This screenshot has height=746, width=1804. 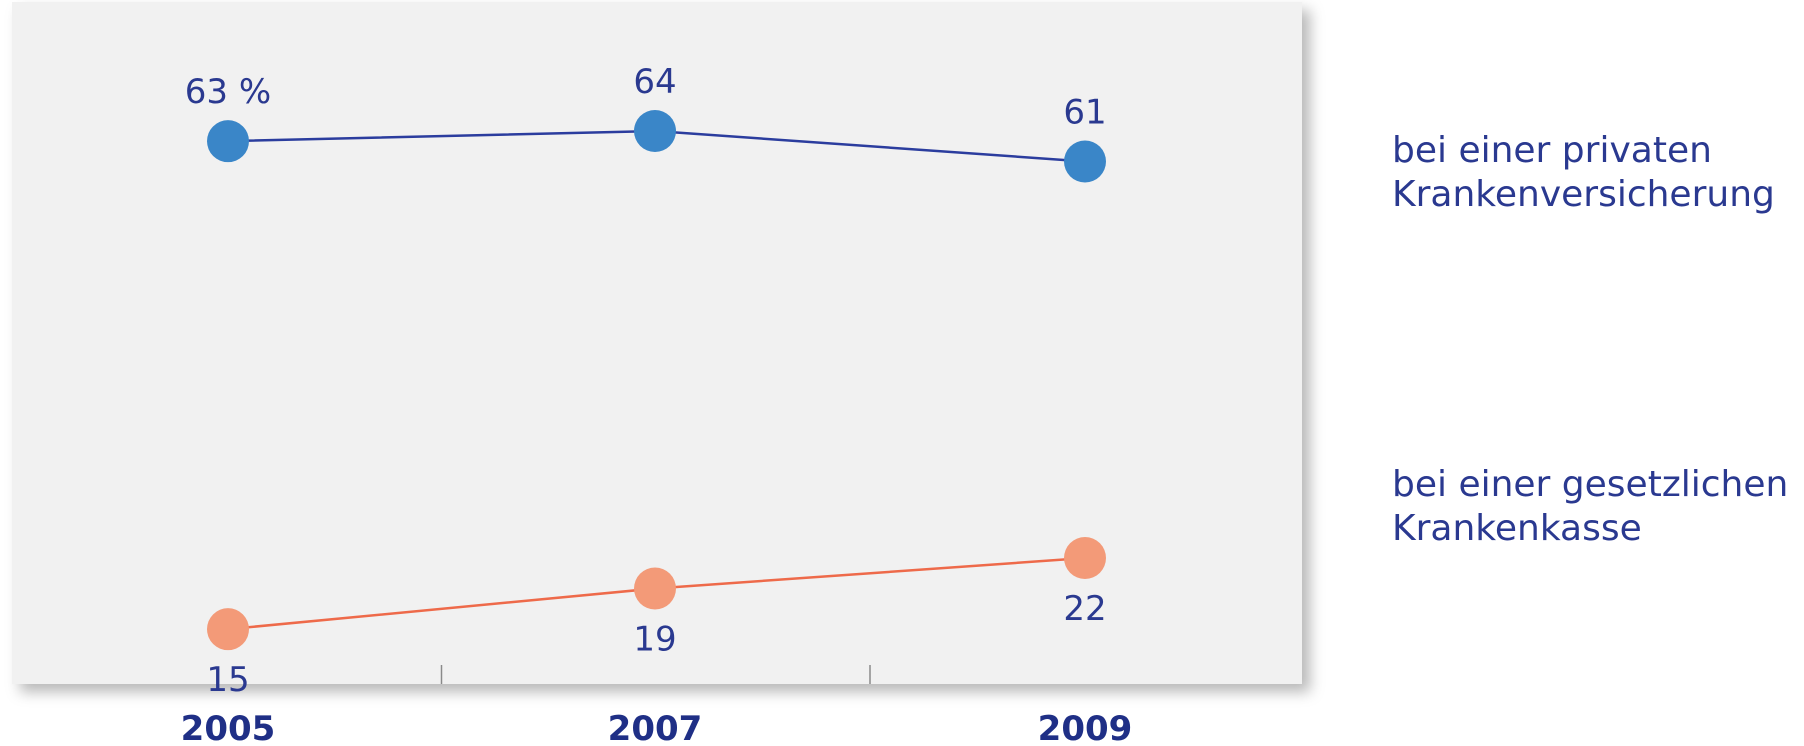 I want to click on x-tick-label: 2005, so click(x=228, y=727).